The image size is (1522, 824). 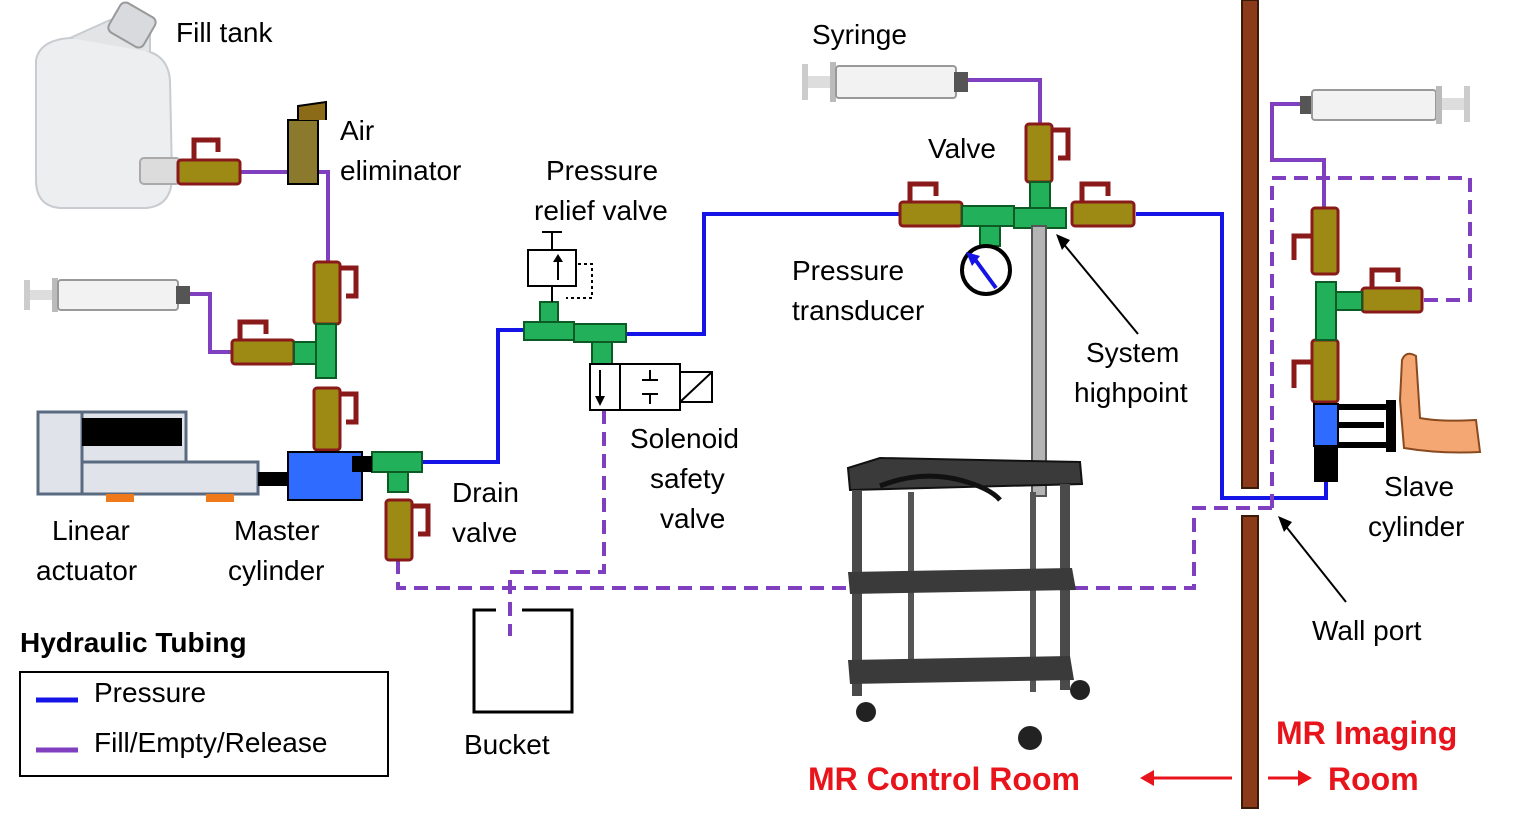 What do you see at coordinates (651, 387) in the screenshot?
I see `solenoid-safety-valve` at bounding box center [651, 387].